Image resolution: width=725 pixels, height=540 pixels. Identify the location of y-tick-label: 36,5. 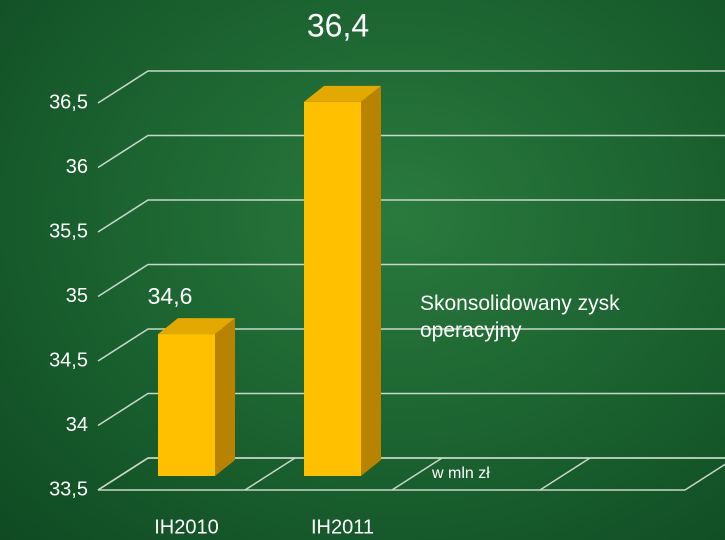
(68, 102).